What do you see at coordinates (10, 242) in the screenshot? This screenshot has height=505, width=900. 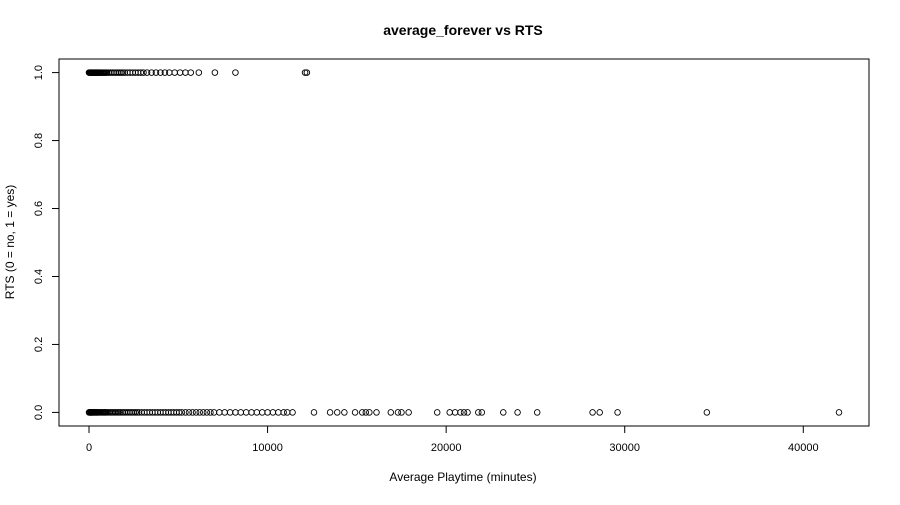 I see `y-axis-label: RTS (0 = no, 1 = yes)` at bounding box center [10, 242].